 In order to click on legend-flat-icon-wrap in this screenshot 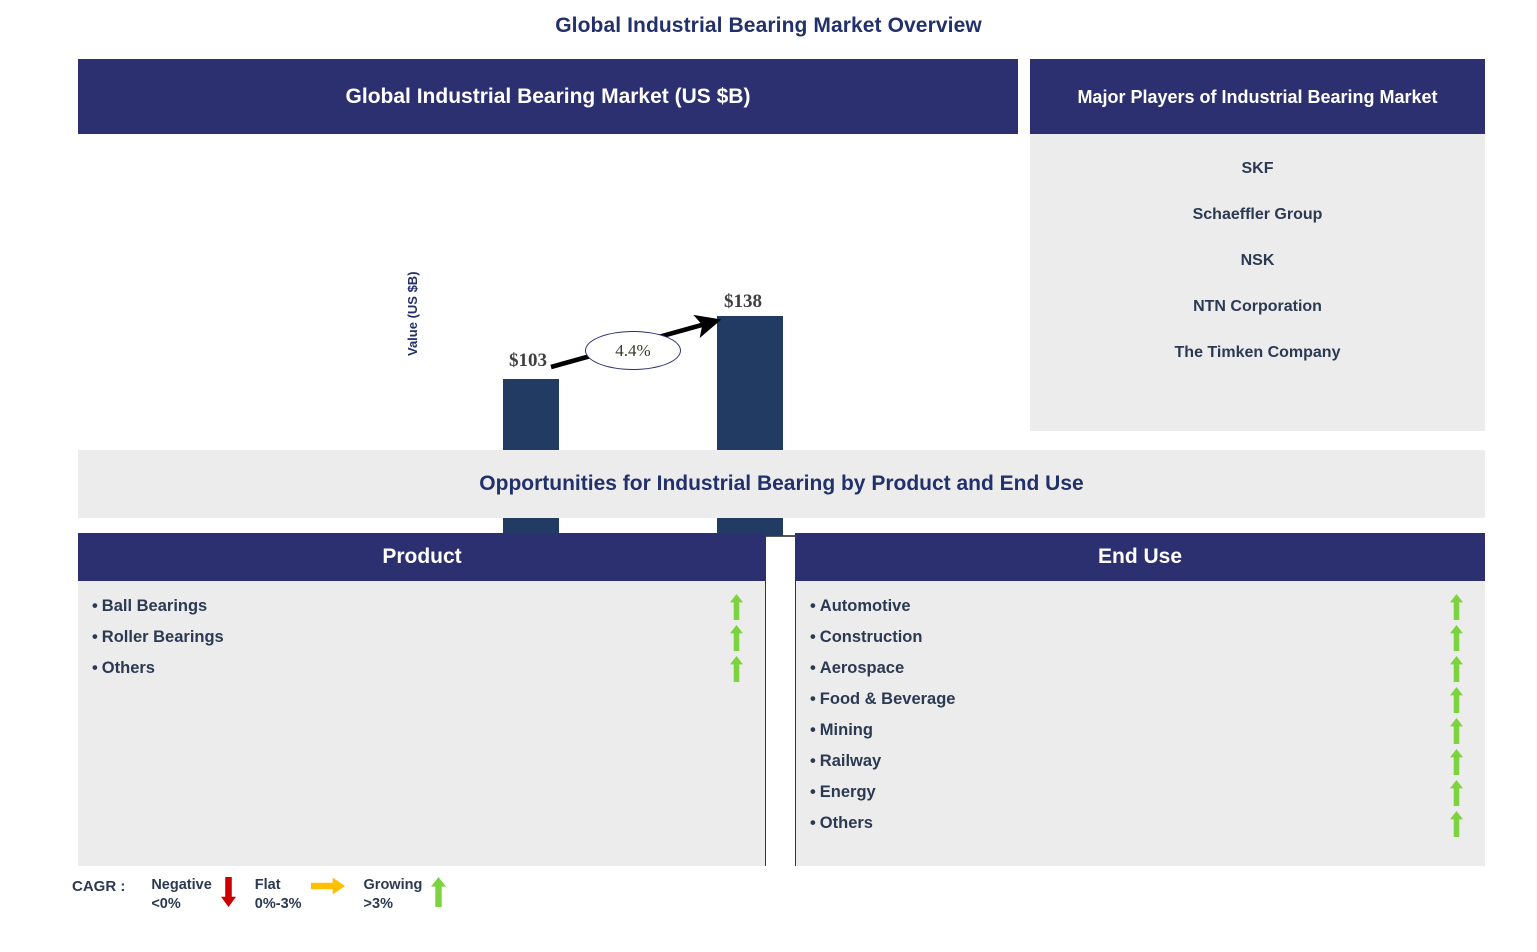, I will do `click(327, 885)`.